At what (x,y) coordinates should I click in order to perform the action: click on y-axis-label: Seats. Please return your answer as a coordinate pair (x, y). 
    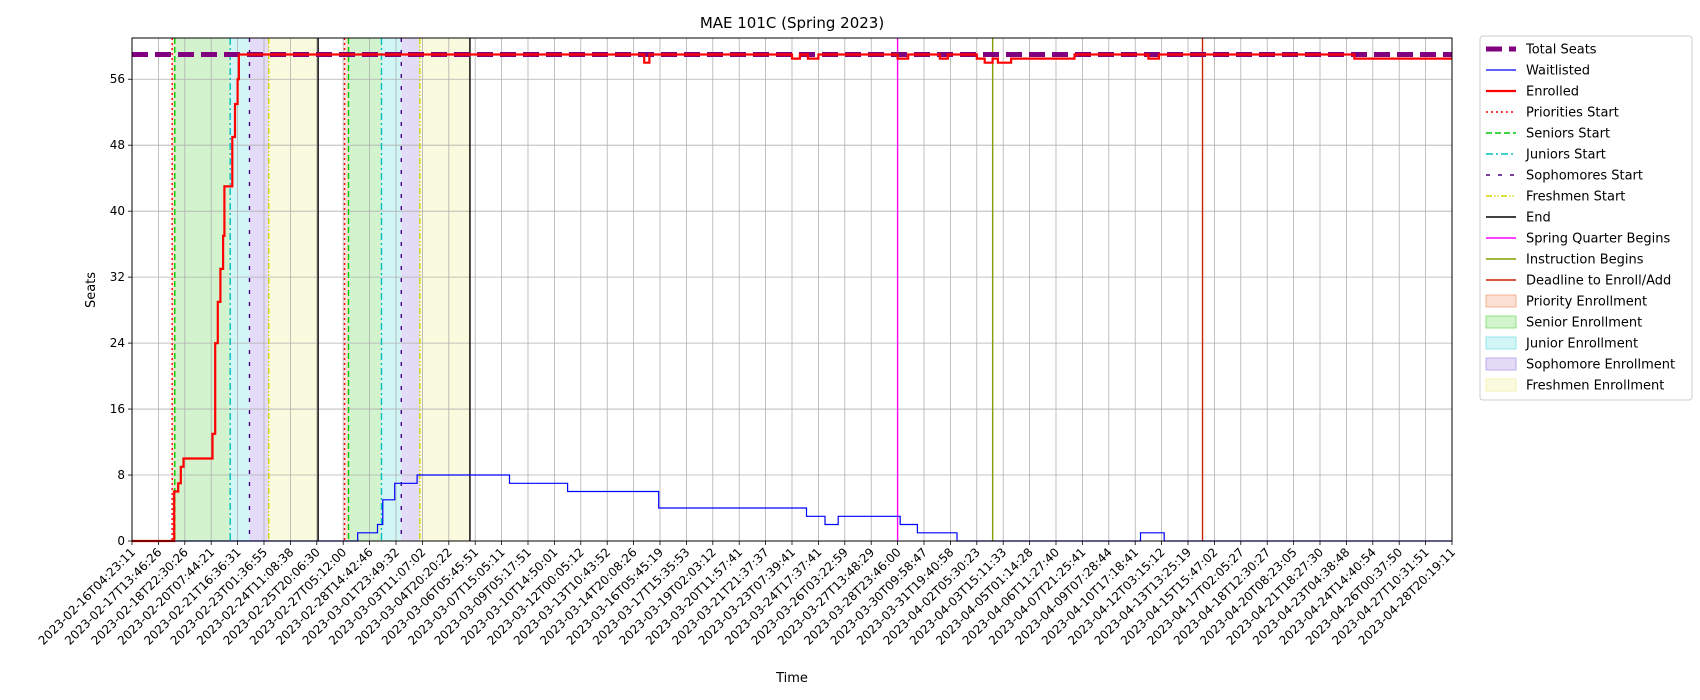
    Looking at the image, I should click on (91, 290).